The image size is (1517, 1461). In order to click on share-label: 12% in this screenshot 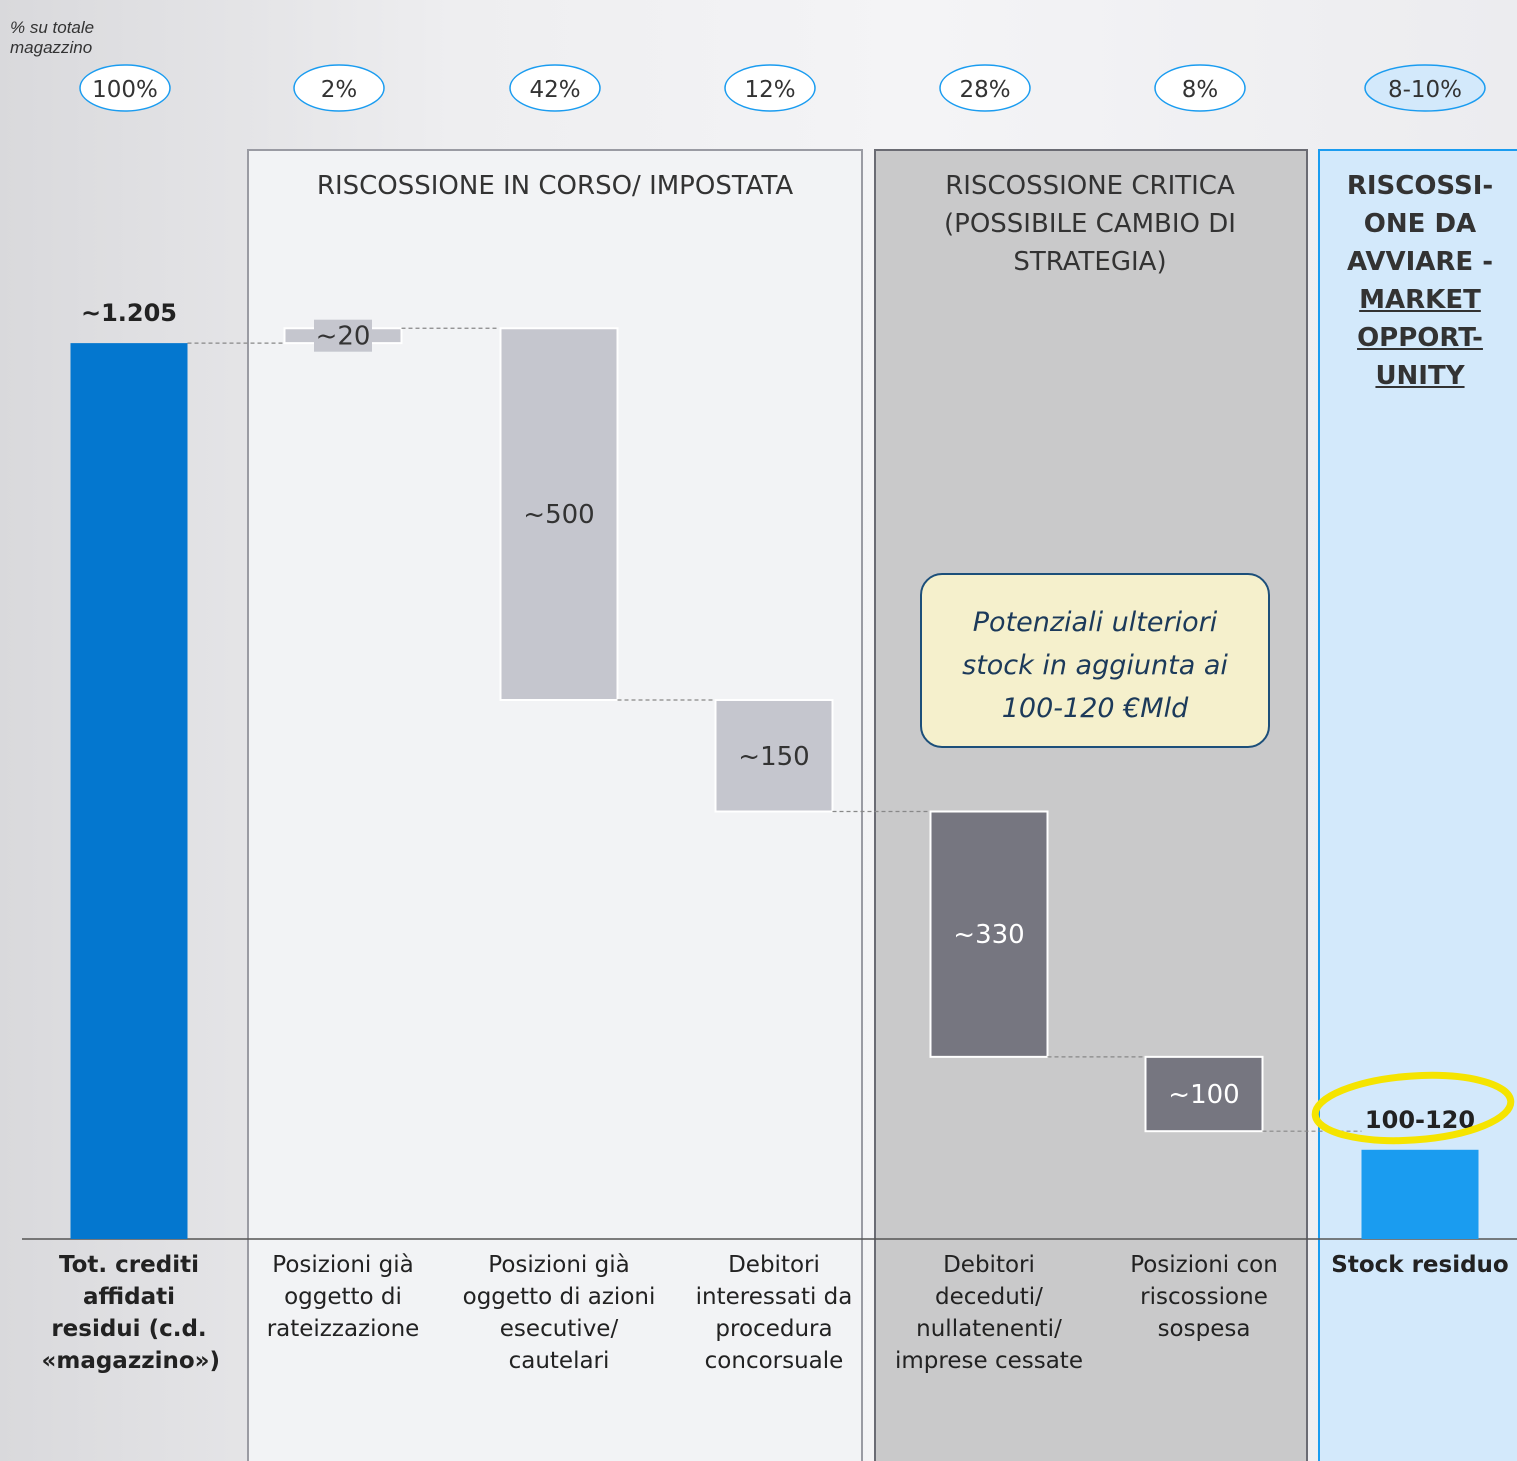, I will do `click(769, 90)`.